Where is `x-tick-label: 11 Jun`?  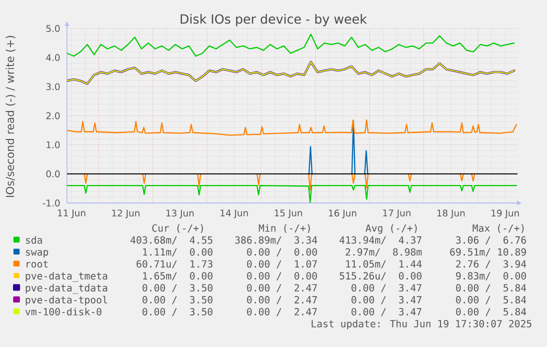 x-tick-label: 11 Jun is located at coordinates (72, 214).